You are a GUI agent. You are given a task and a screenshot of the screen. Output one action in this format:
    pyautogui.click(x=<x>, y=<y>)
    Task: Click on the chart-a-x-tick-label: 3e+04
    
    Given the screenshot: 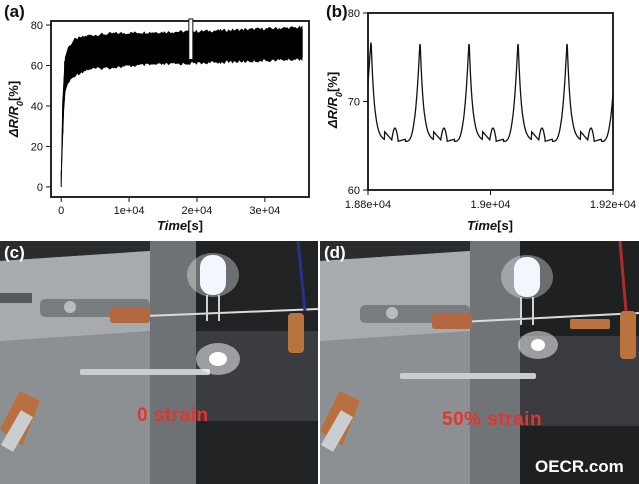 What is the action you would take?
    pyautogui.click(x=264, y=211)
    